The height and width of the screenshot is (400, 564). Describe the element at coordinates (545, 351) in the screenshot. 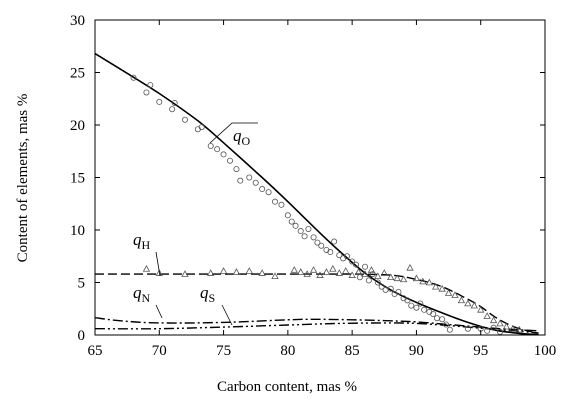

I see `x-tick-label: 100` at that location.